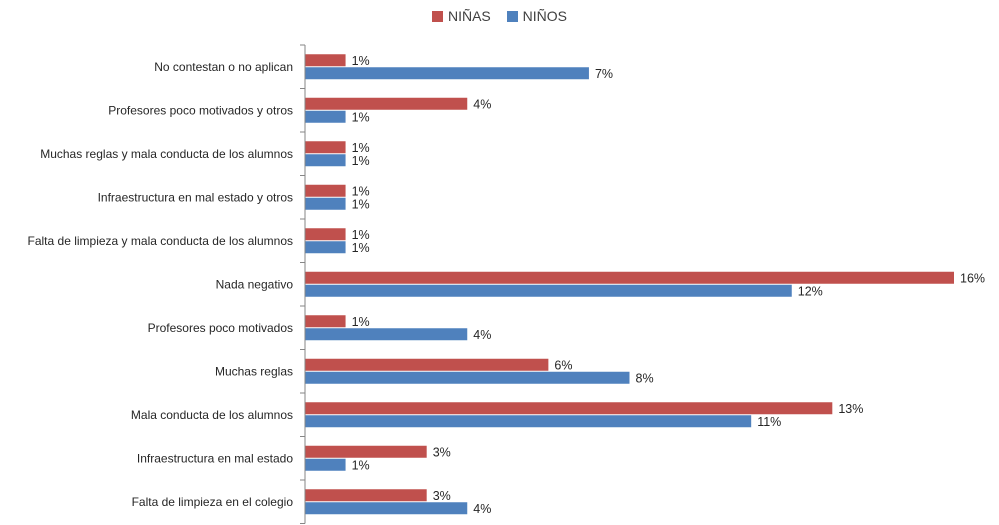 The image size is (999, 525). Describe the element at coordinates (563, 365) in the screenshot. I see `data-label: 6%` at that location.